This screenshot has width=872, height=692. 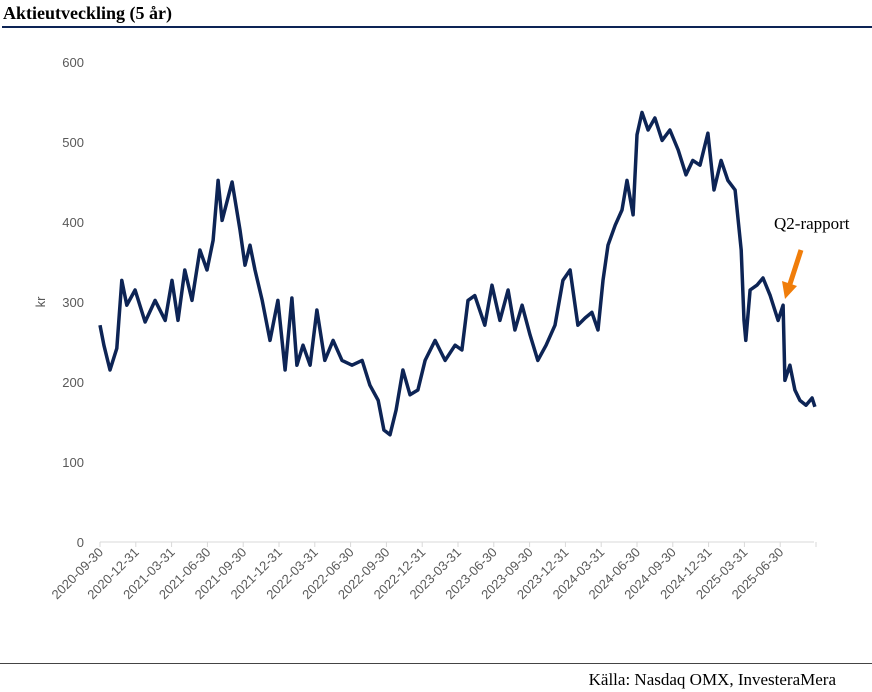 What do you see at coordinates (436, 663) in the screenshot?
I see `footer-divider` at bounding box center [436, 663].